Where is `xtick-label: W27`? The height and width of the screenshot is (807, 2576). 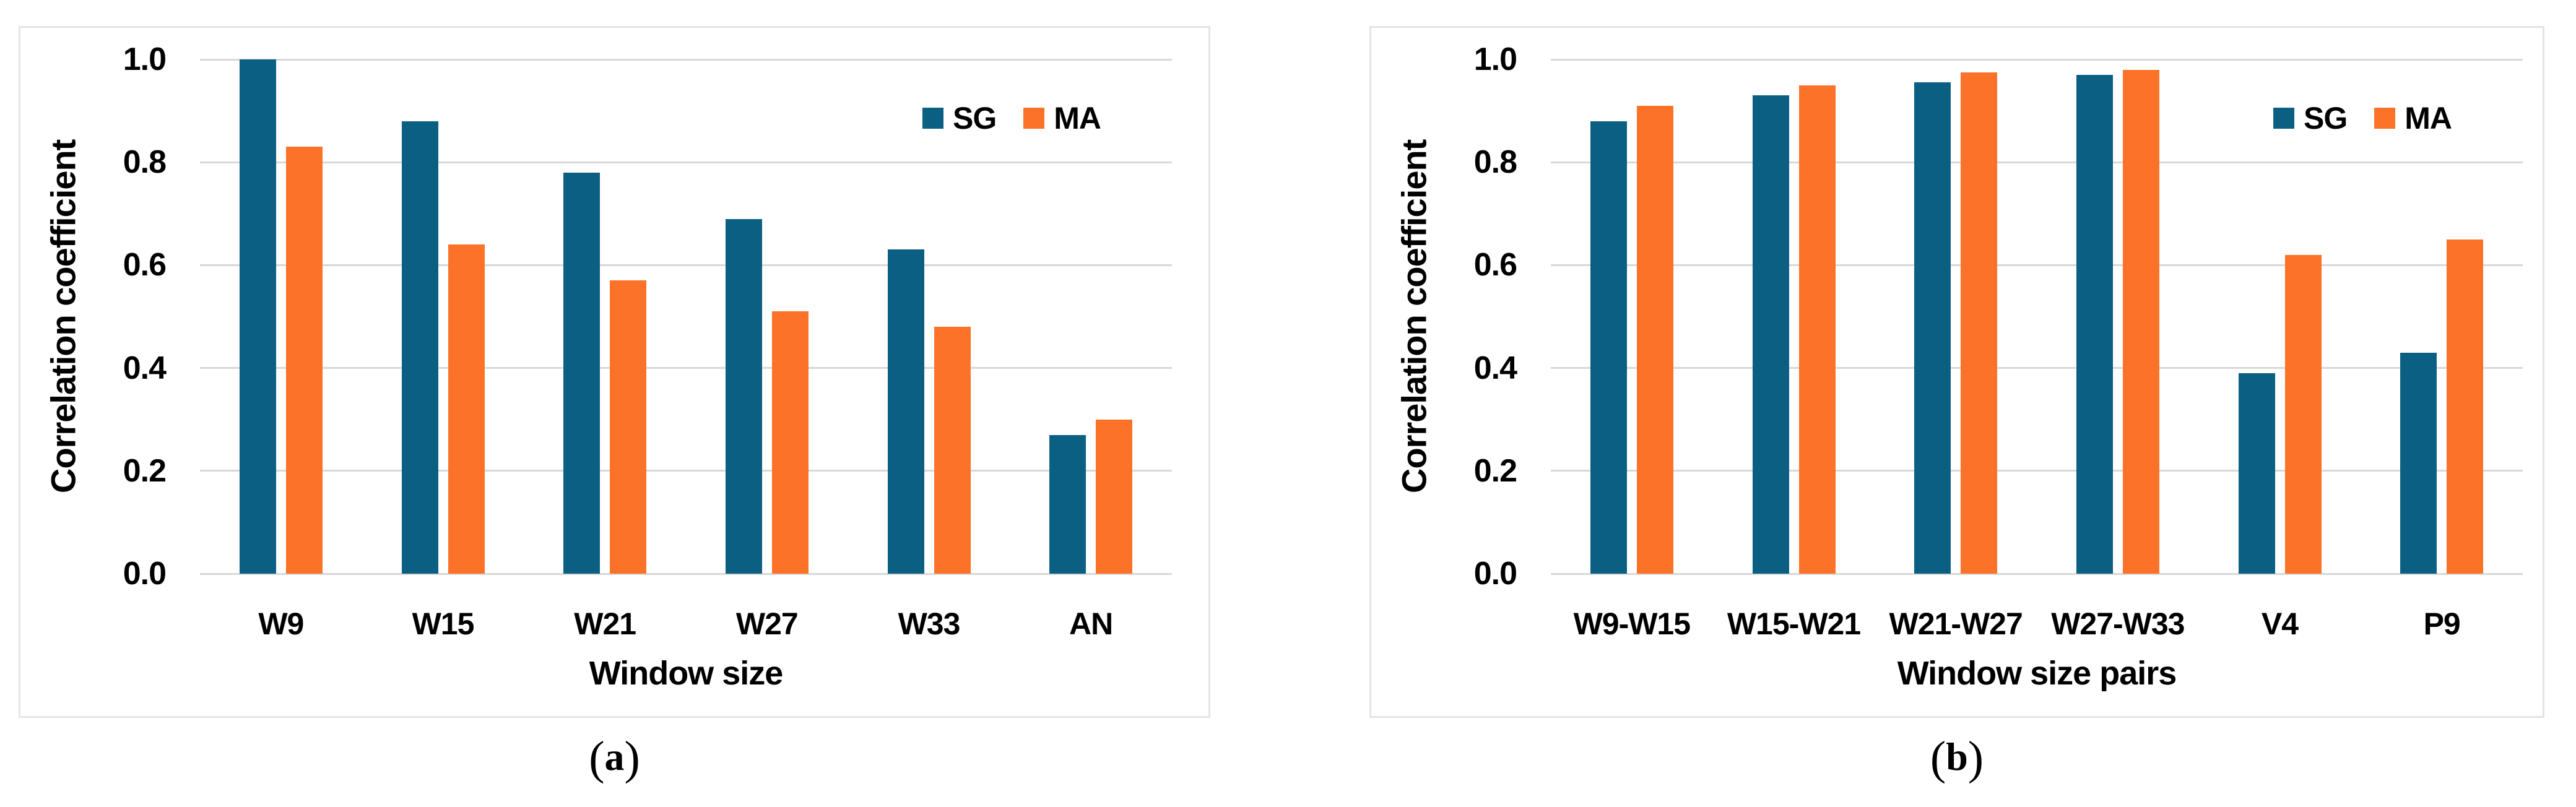
xtick-label: W27 is located at coordinates (767, 623).